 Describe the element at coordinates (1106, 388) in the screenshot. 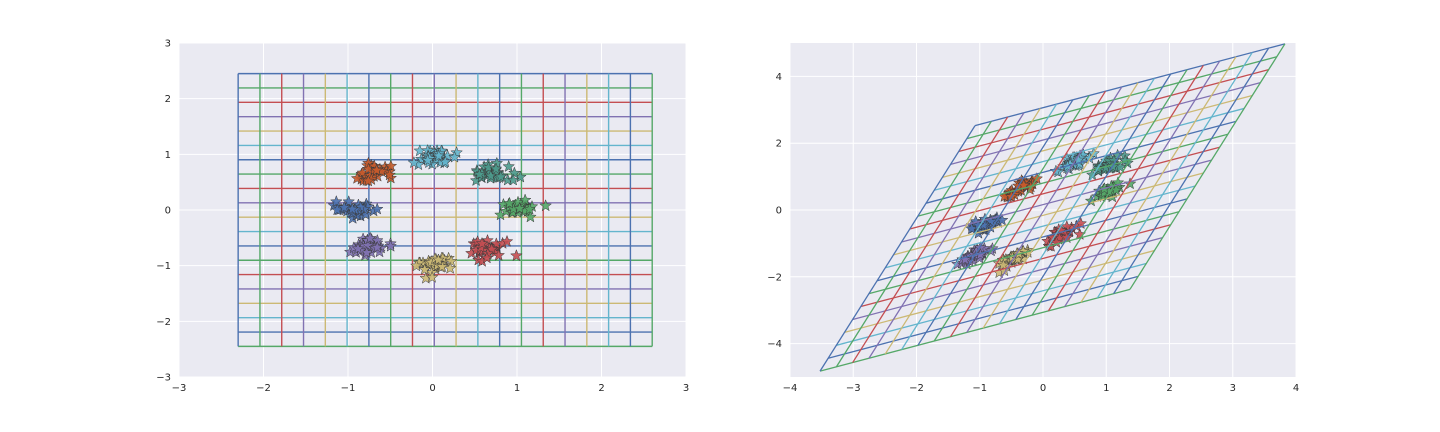

I see `x-tick-label: 1` at that location.